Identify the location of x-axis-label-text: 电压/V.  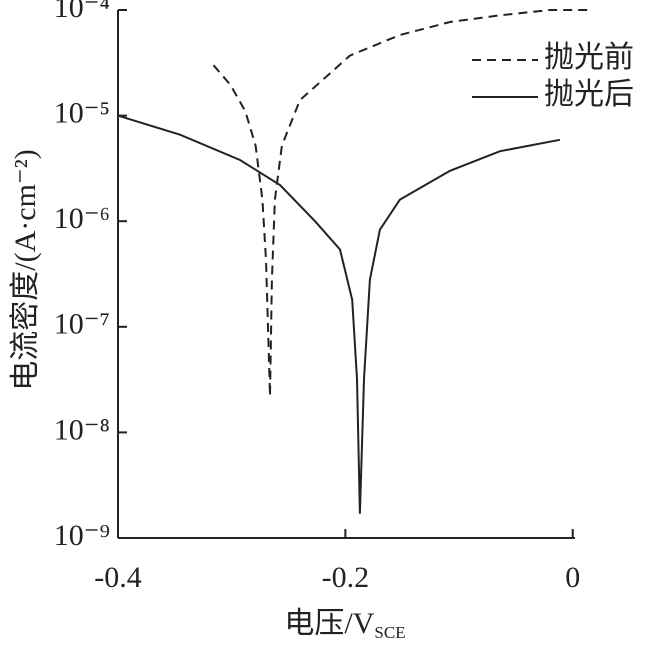
(329, 623).